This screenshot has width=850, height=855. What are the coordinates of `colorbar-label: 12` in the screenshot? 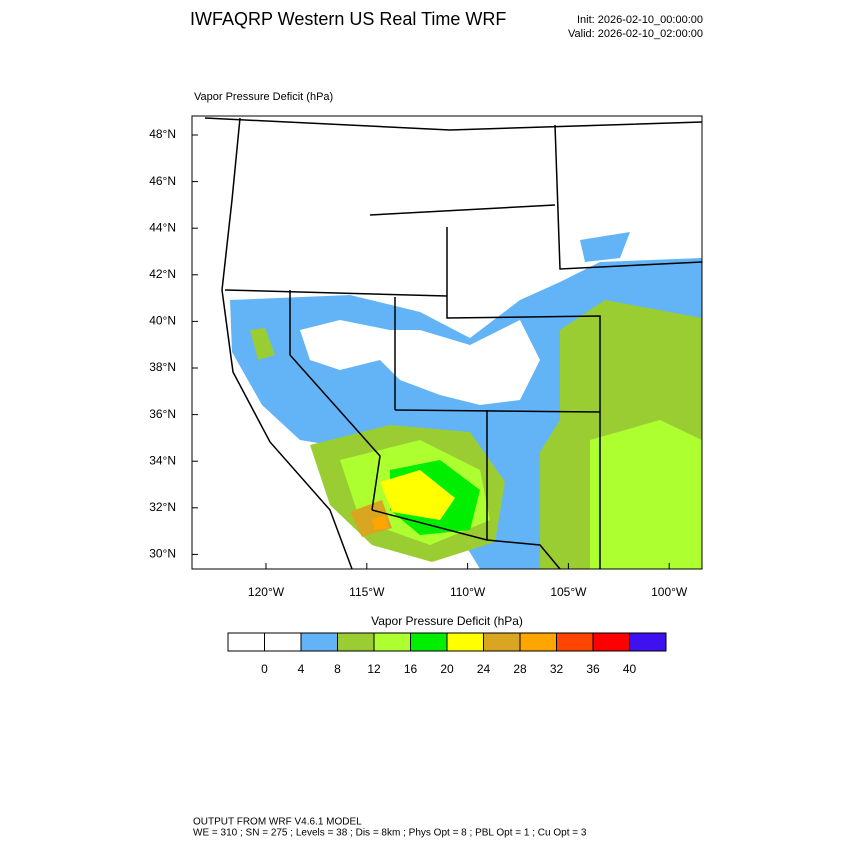 It's located at (374, 669).